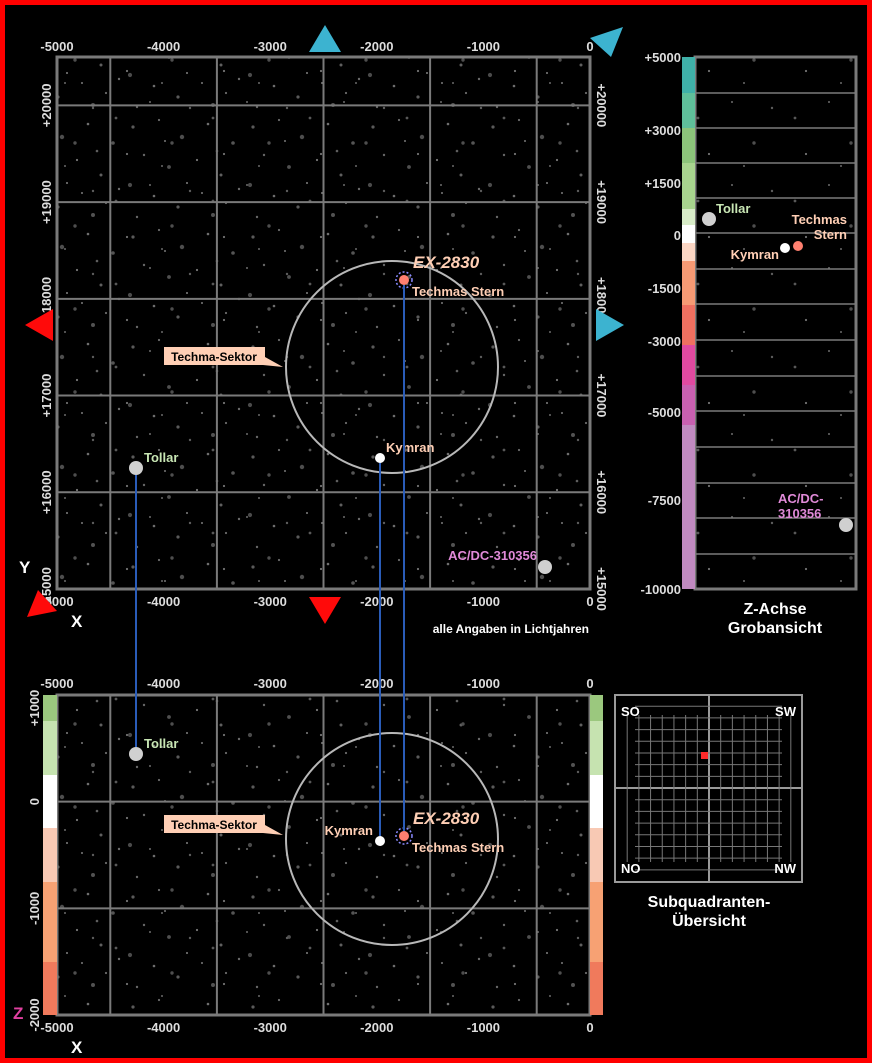 Image resolution: width=872 pixels, height=1063 pixels. I want to click on top-y-tick-label-left: +18000, so click(46, 299).